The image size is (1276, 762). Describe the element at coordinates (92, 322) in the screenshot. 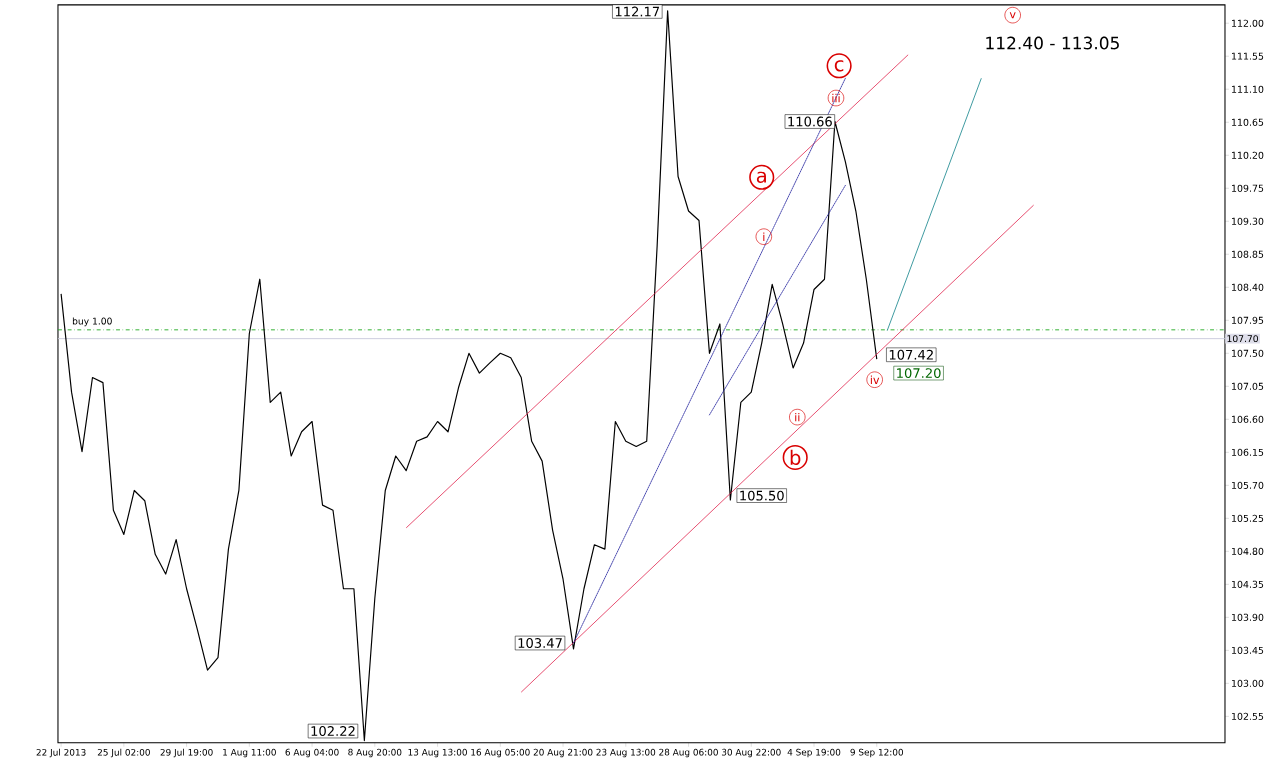

I see `ref-line-label: buy 1.00` at that location.